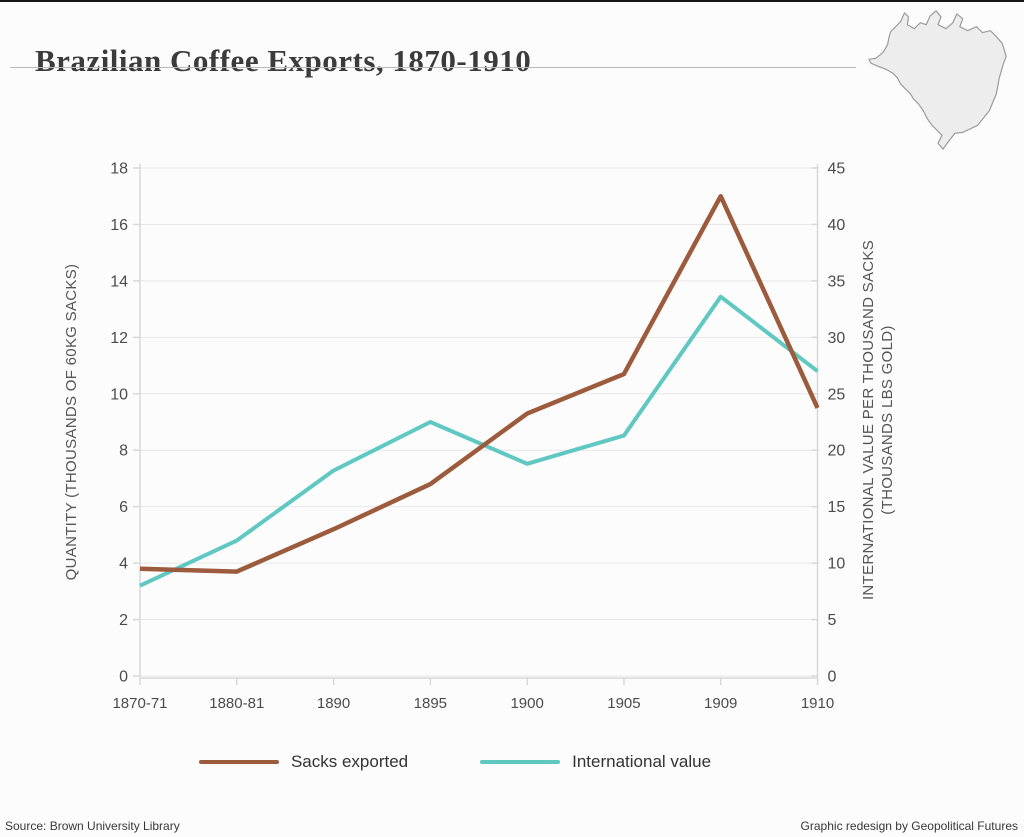 The width and height of the screenshot is (1024, 837). What do you see at coordinates (837, 507) in the screenshot?
I see `right-tick-label: 15` at bounding box center [837, 507].